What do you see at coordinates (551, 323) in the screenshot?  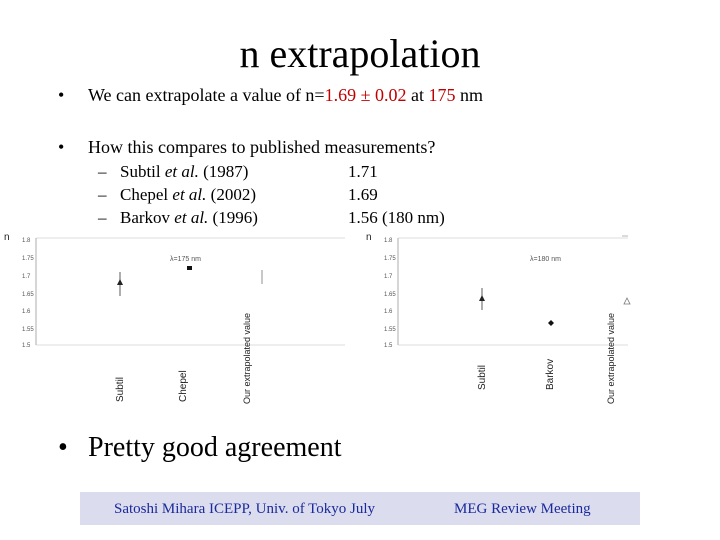 I see `point-barkov` at bounding box center [551, 323].